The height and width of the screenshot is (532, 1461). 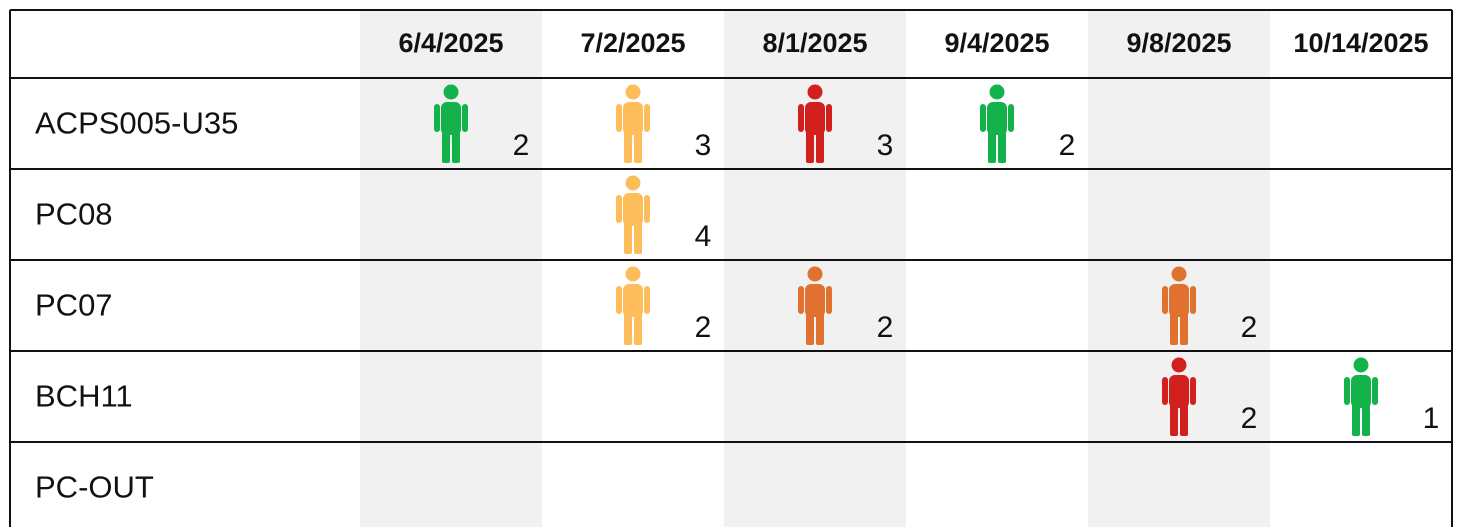 What do you see at coordinates (94, 487) in the screenshot?
I see `row-label: PC-OUT` at bounding box center [94, 487].